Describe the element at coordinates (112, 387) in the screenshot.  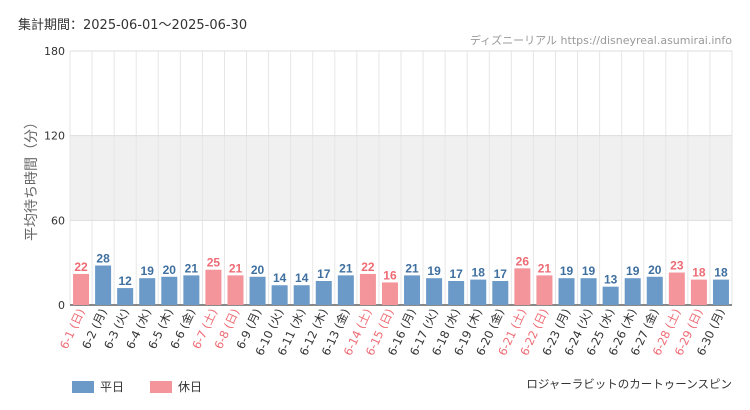
I see `legend-label-weekday: 平日` at that location.